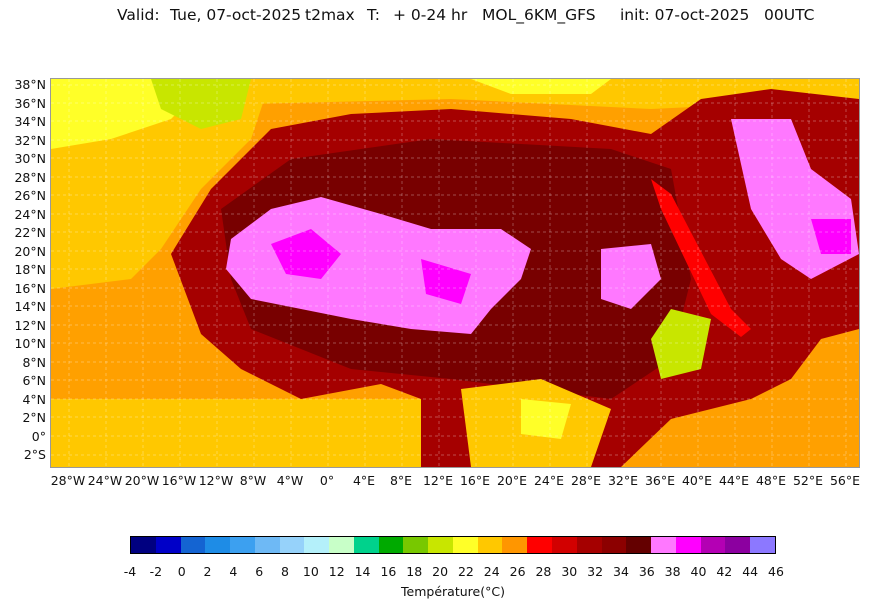  I want to click on init-date: init: 07-oct-2025, so click(685, 15).